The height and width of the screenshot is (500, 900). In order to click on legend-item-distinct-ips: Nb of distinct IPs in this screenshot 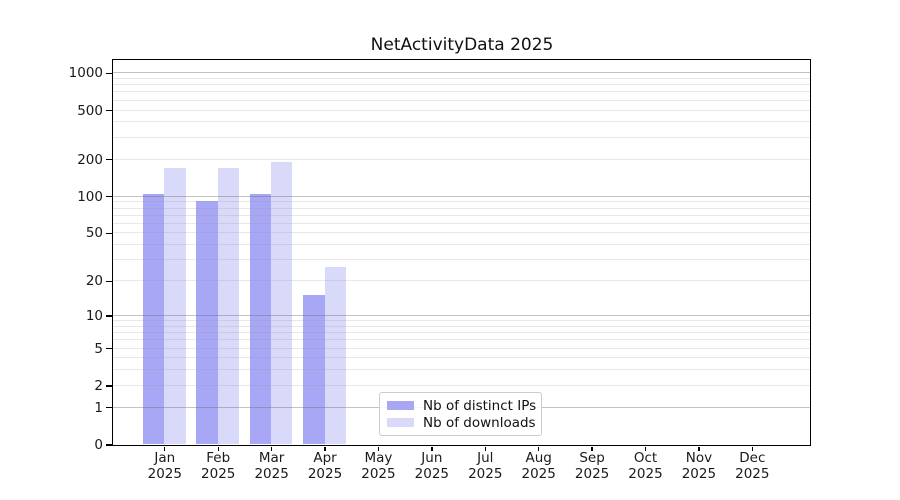, I will do `click(462, 405)`.